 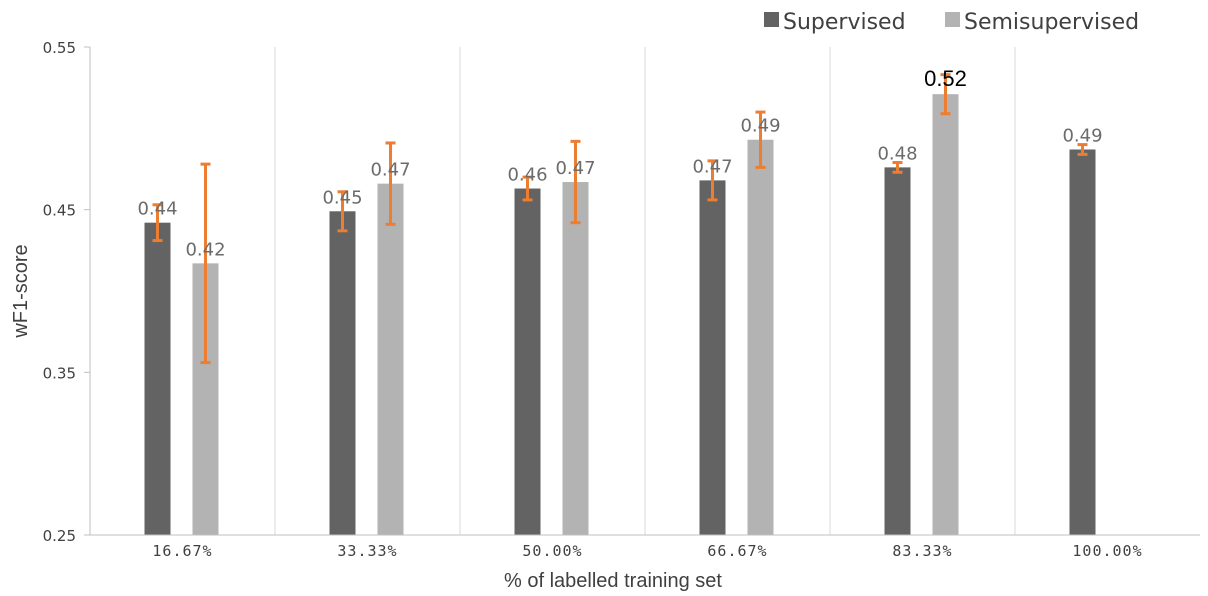 What do you see at coordinates (205, 249) in the screenshot?
I see `data-label-semisupervised: 0.42` at bounding box center [205, 249].